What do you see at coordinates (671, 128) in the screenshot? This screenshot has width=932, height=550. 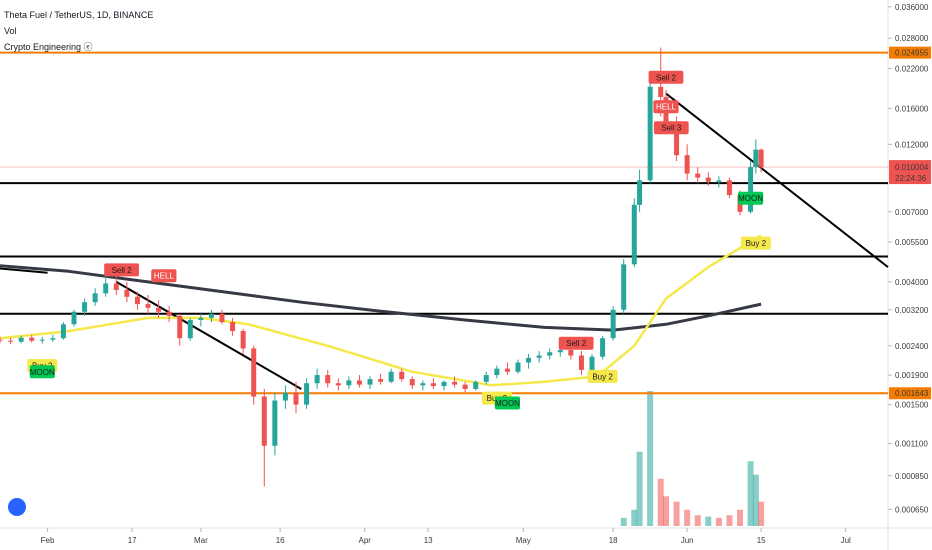 I see `signal-tag-label: Sell 3` at bounding box center [671, 128].